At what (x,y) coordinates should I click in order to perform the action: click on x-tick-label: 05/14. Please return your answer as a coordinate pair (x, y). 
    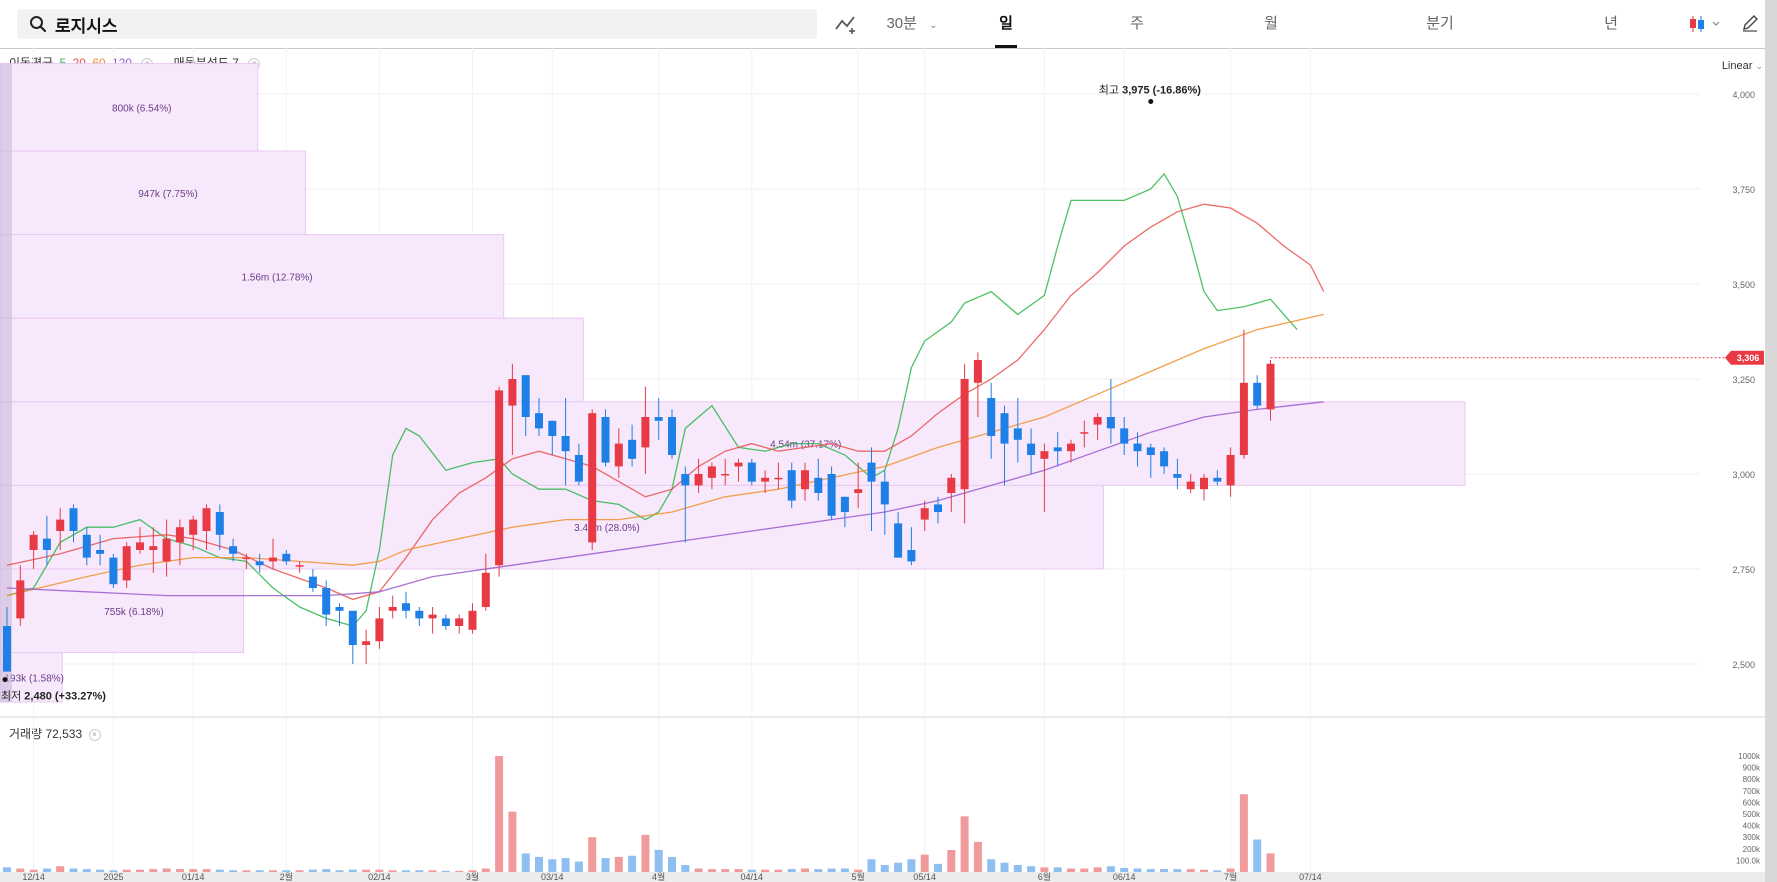
    Looking at the image, I should click on (924, 877).